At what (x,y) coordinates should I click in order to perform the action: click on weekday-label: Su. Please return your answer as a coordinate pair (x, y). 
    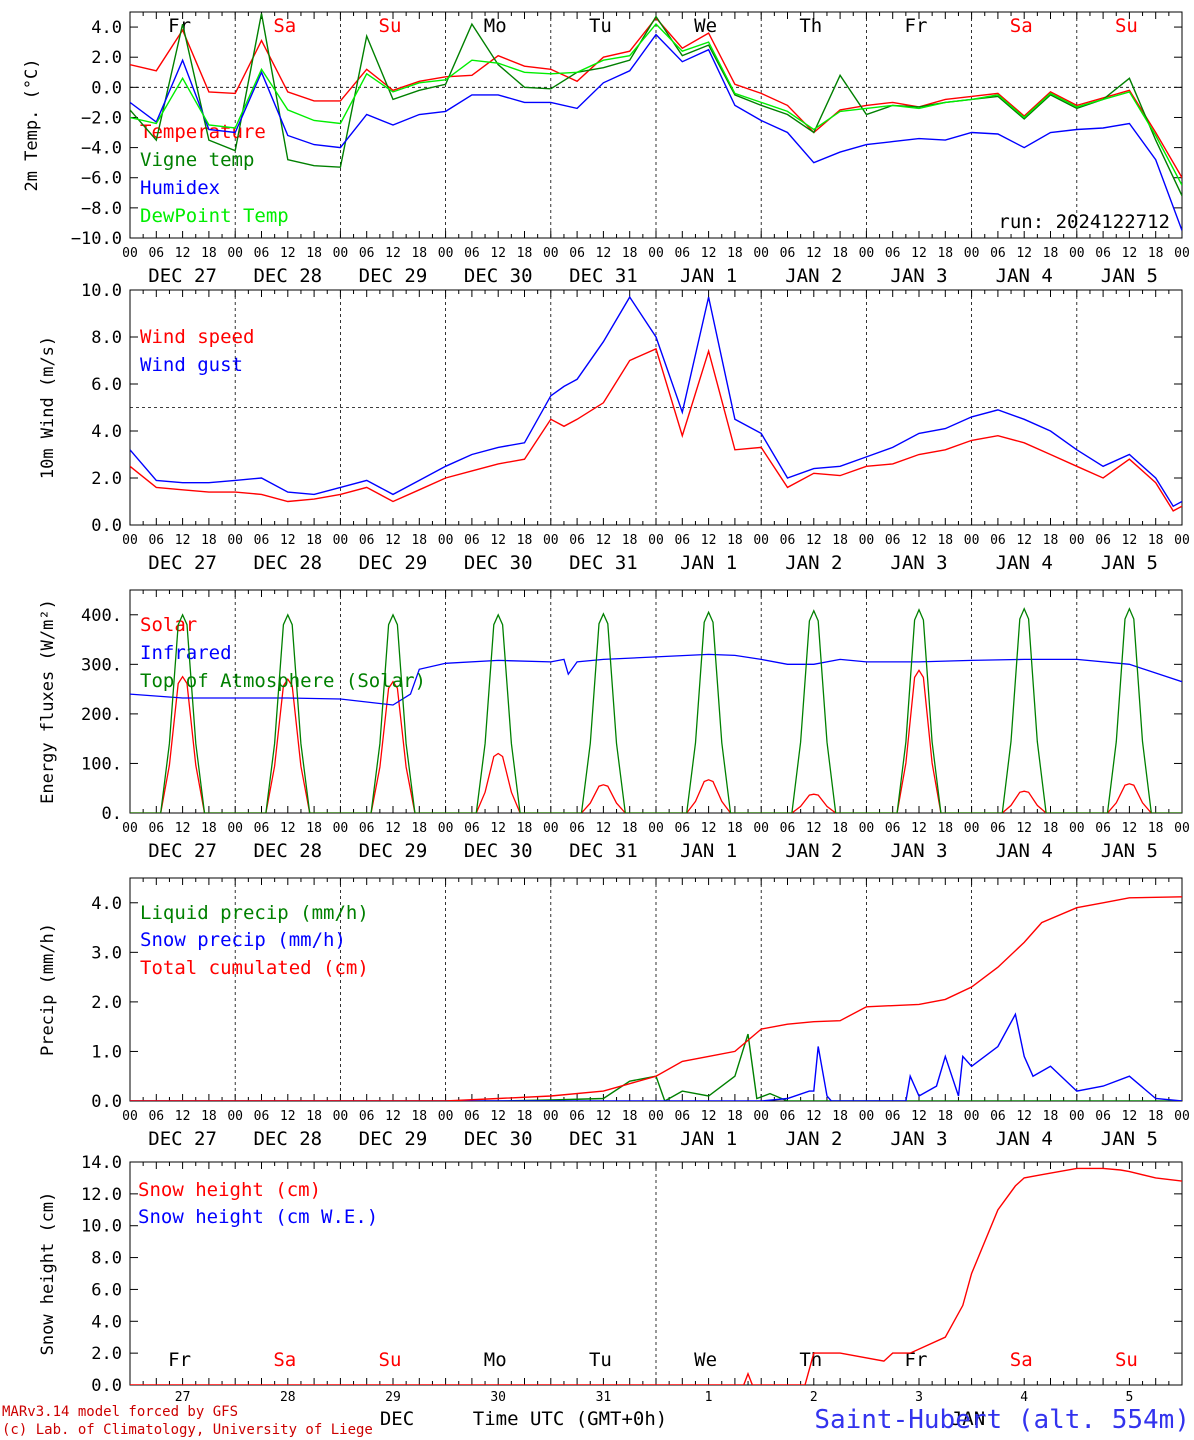
    Looking at the image, I should click on (390, 26).